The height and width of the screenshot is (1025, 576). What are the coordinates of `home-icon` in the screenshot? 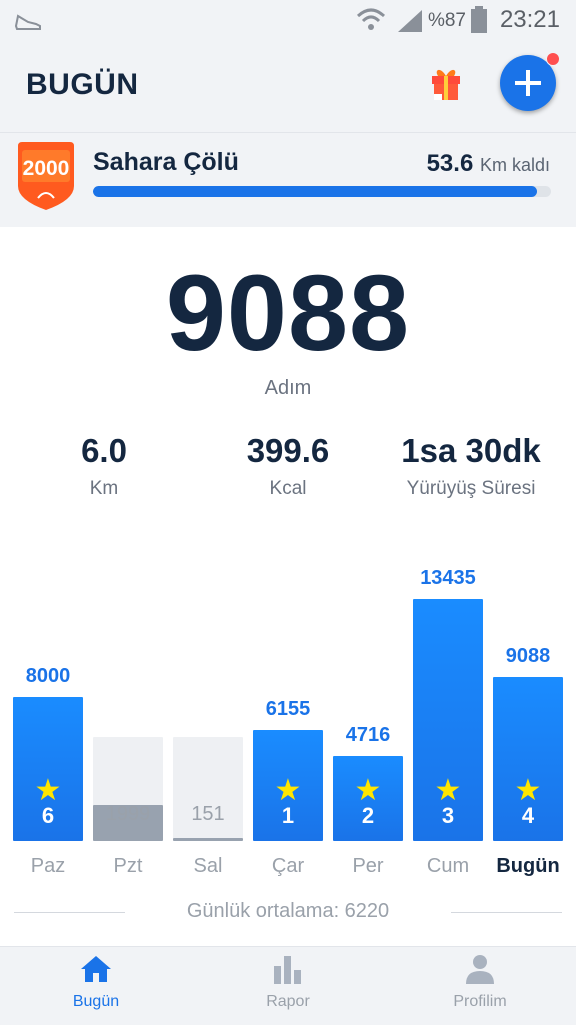 It's located at (96, 969).